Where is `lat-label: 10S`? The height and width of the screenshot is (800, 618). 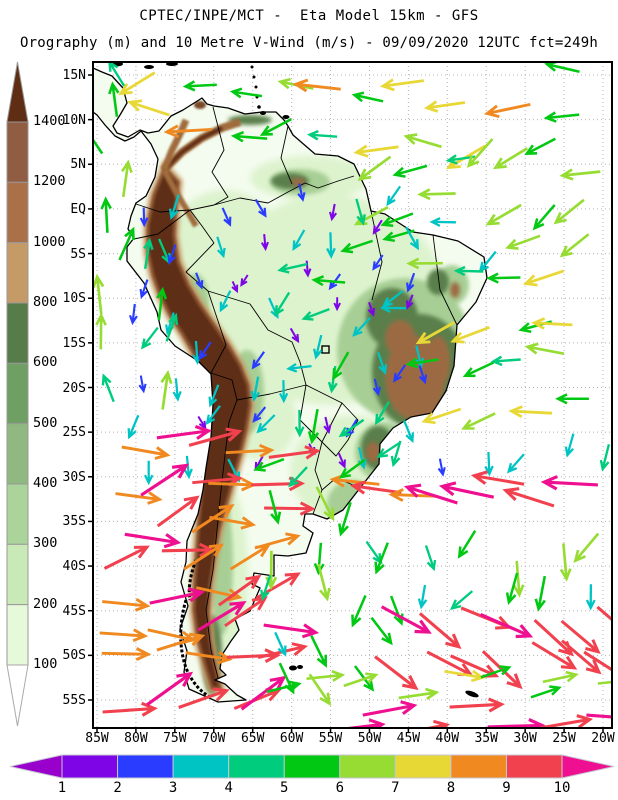
lat-label: 10S is located at coordinates (74, 299).